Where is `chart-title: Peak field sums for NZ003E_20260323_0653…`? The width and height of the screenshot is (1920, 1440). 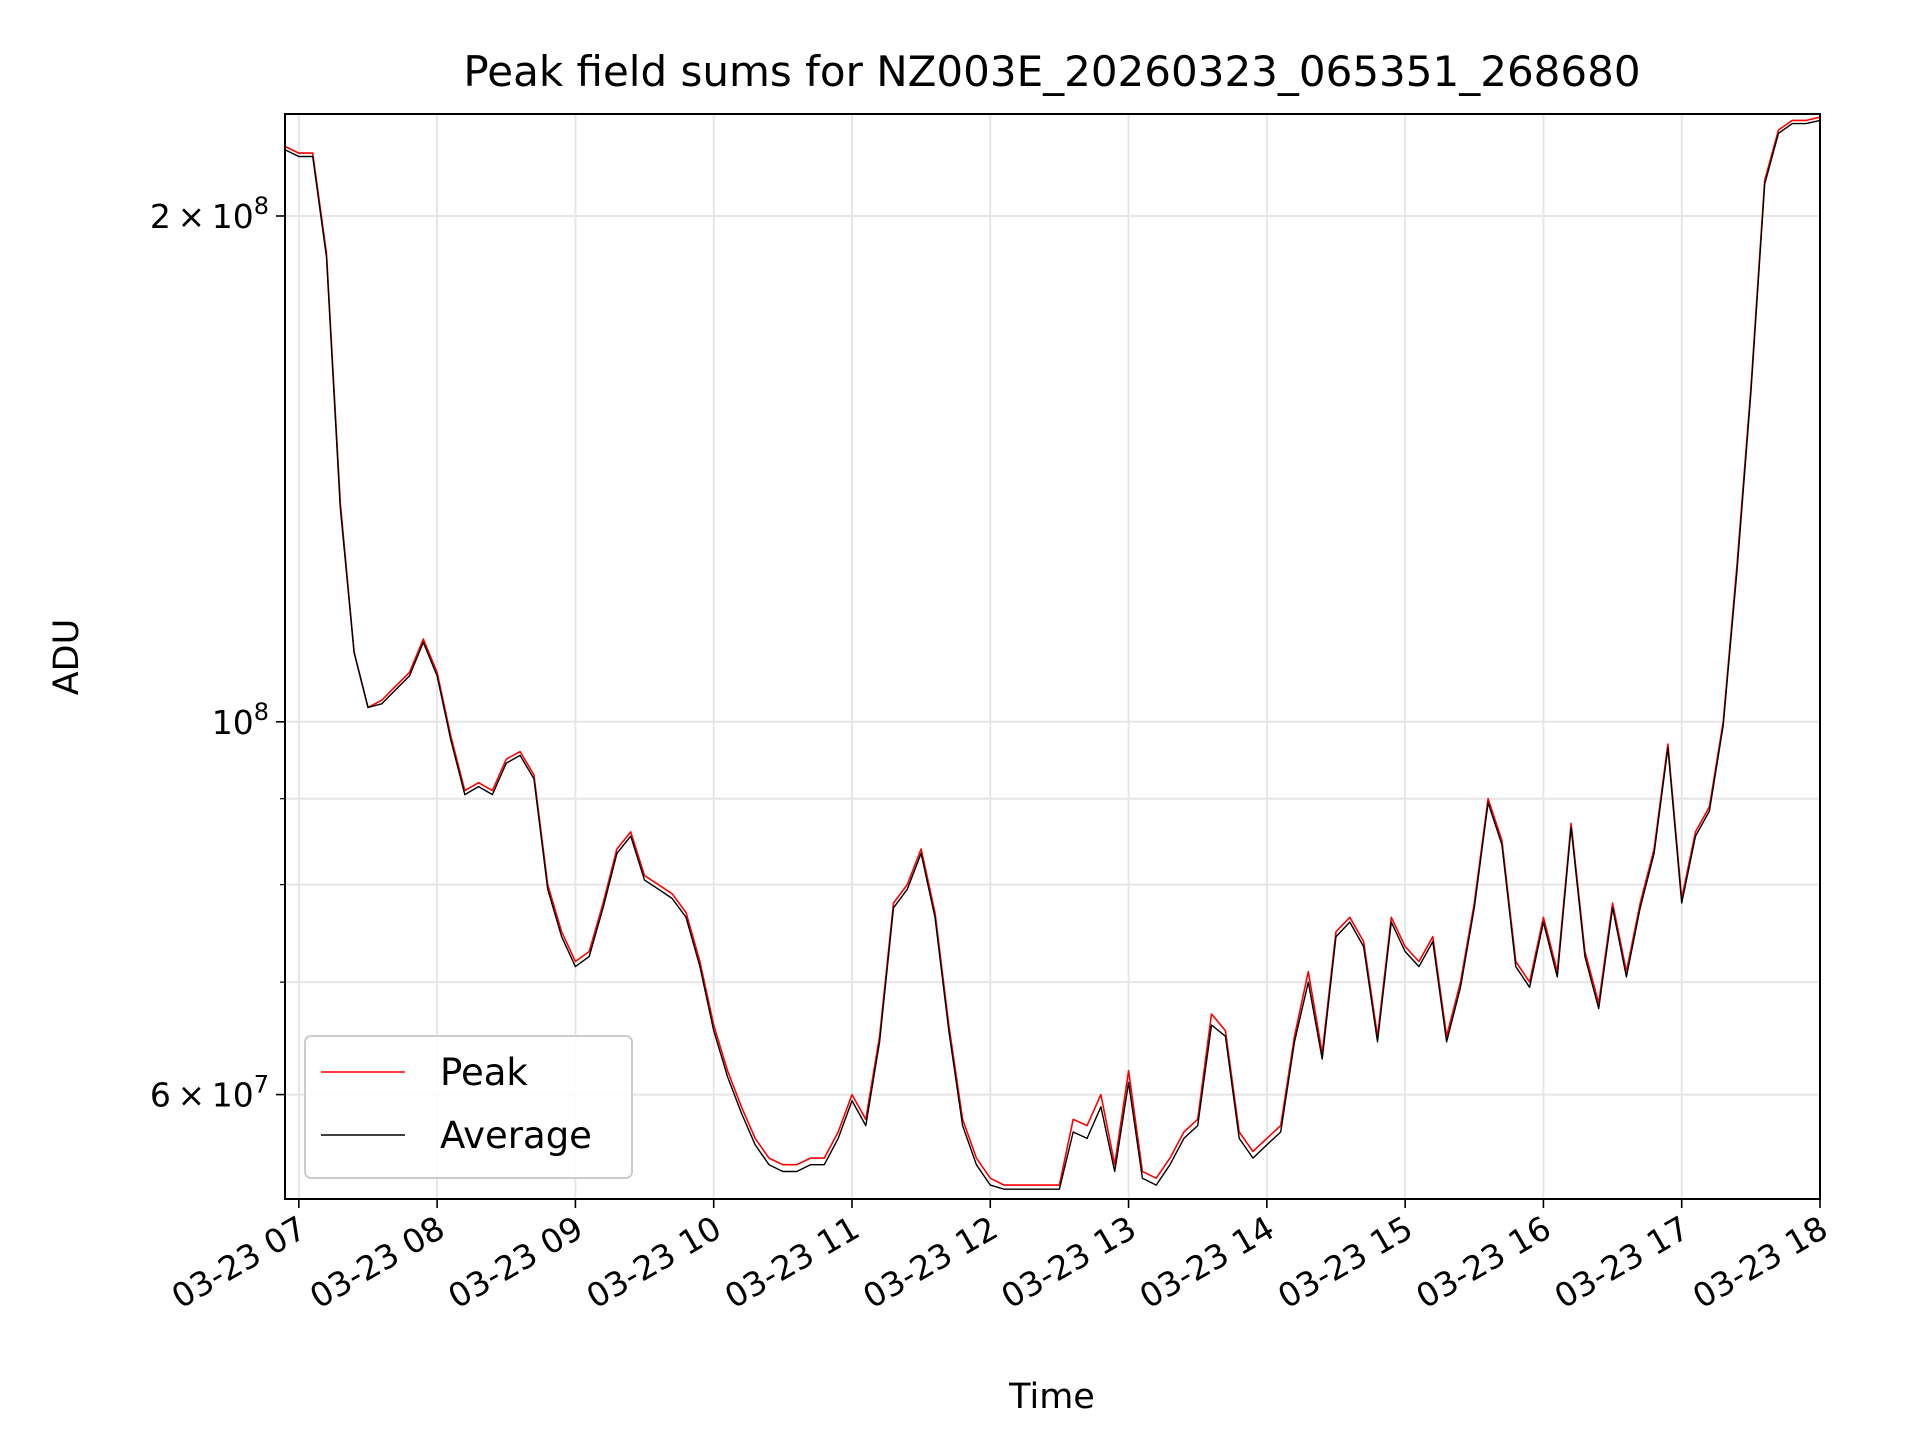
chart-title: Peak field sums for NZ003E_20260323_0653… is located at coordinates (1051, 71).